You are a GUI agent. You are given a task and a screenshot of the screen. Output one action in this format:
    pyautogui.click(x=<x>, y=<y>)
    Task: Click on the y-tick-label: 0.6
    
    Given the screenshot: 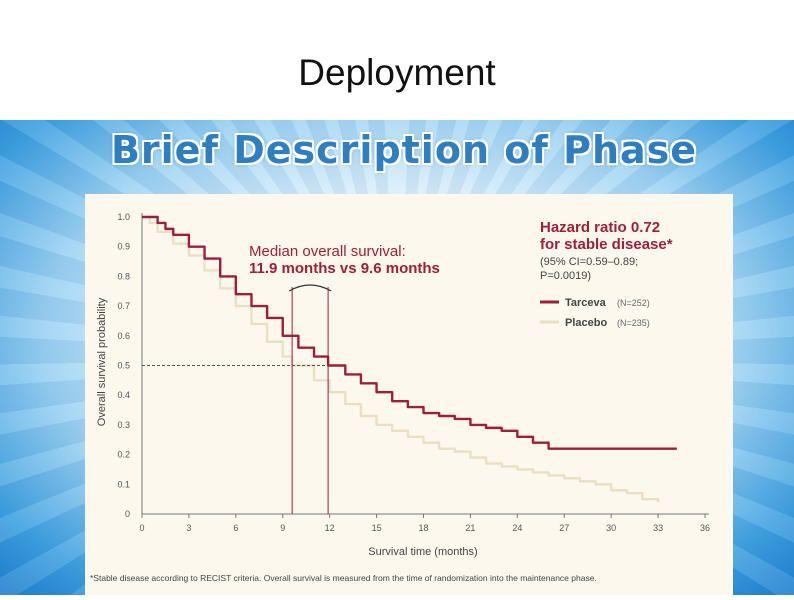 What is the action you would take?
    pyautogui.click(x=123, y=336)
    